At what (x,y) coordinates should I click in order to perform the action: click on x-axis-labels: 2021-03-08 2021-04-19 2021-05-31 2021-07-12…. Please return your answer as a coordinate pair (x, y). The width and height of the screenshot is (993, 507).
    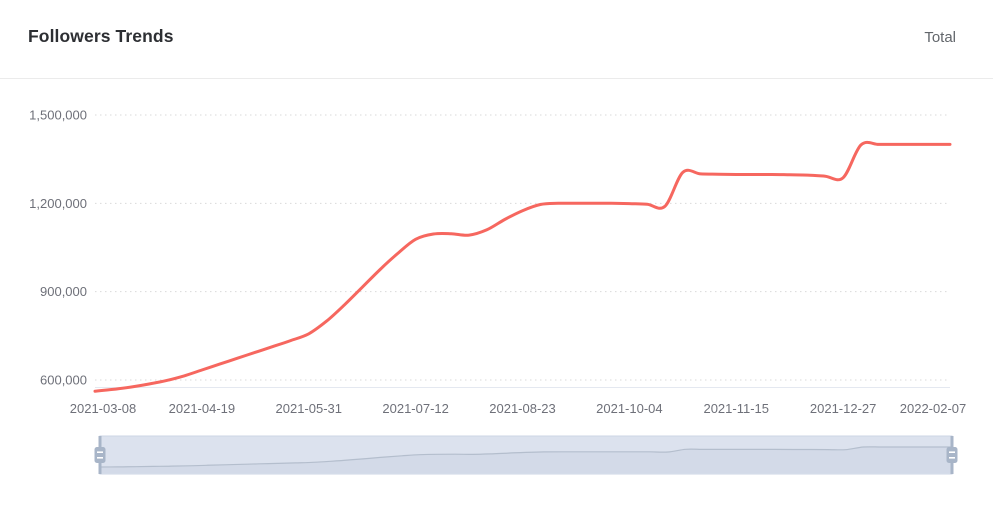
    Looking at the image, I should click on (518, 408).